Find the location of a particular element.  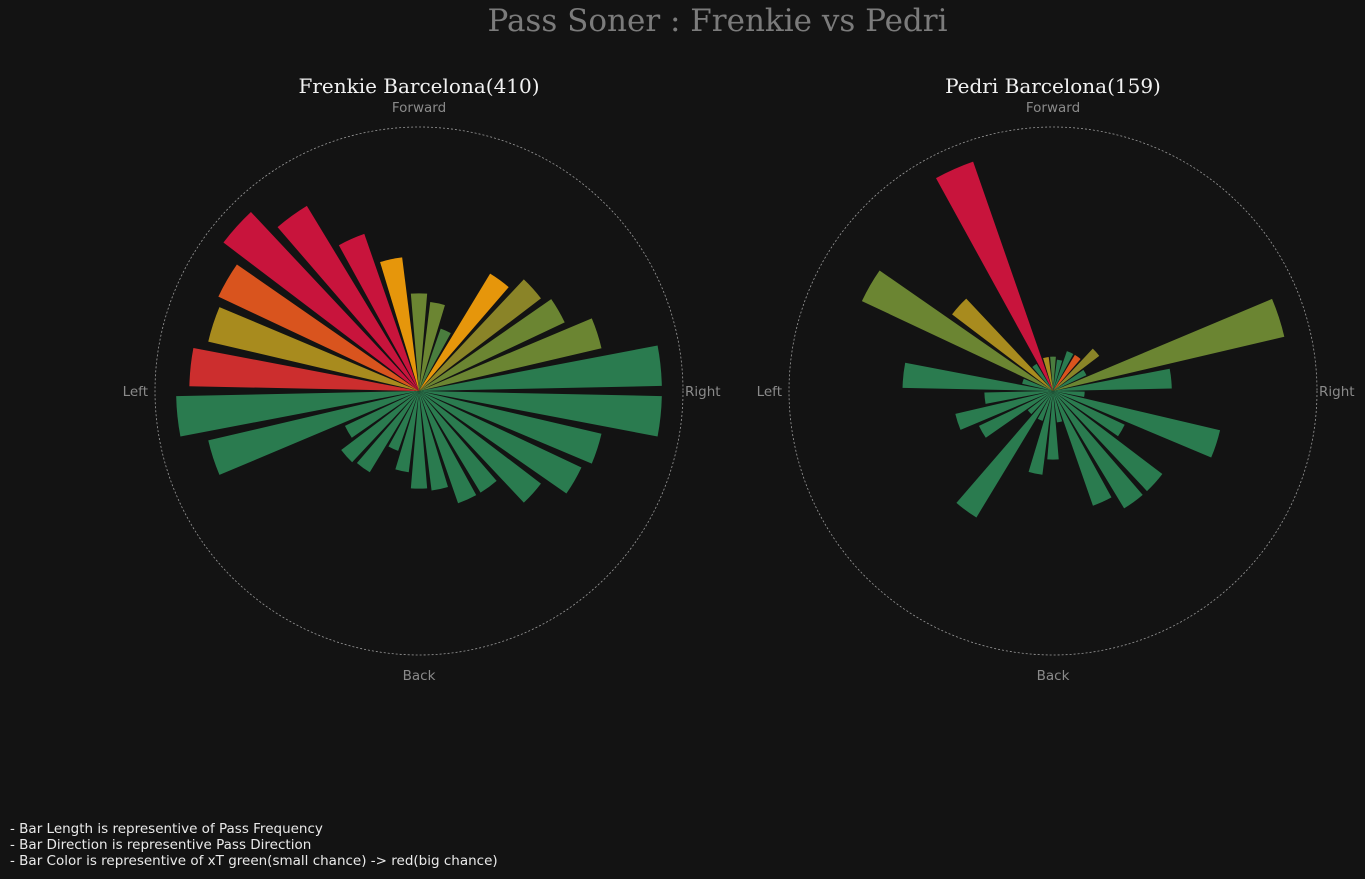

pedri-bars is located at coordinates (1073, 339).